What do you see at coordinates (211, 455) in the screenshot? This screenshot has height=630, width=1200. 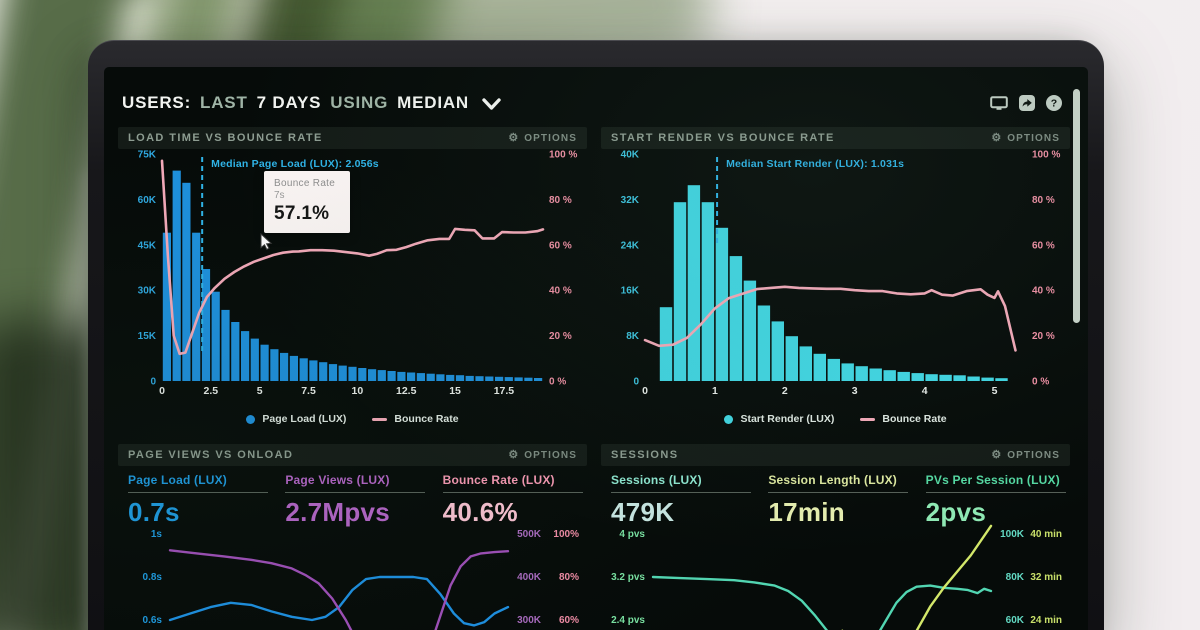 I see `panel-title: PAGE VIEWS VS ONLOAD` at bounding box center [211, 455].